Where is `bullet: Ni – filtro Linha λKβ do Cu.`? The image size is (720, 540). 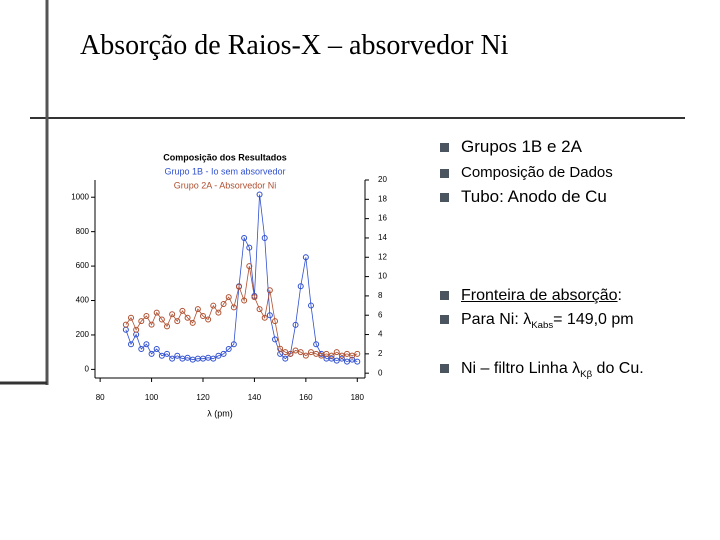
bullet: Ni – filtro Linha λKβ do Cu. is located at coordinates (542, 370).